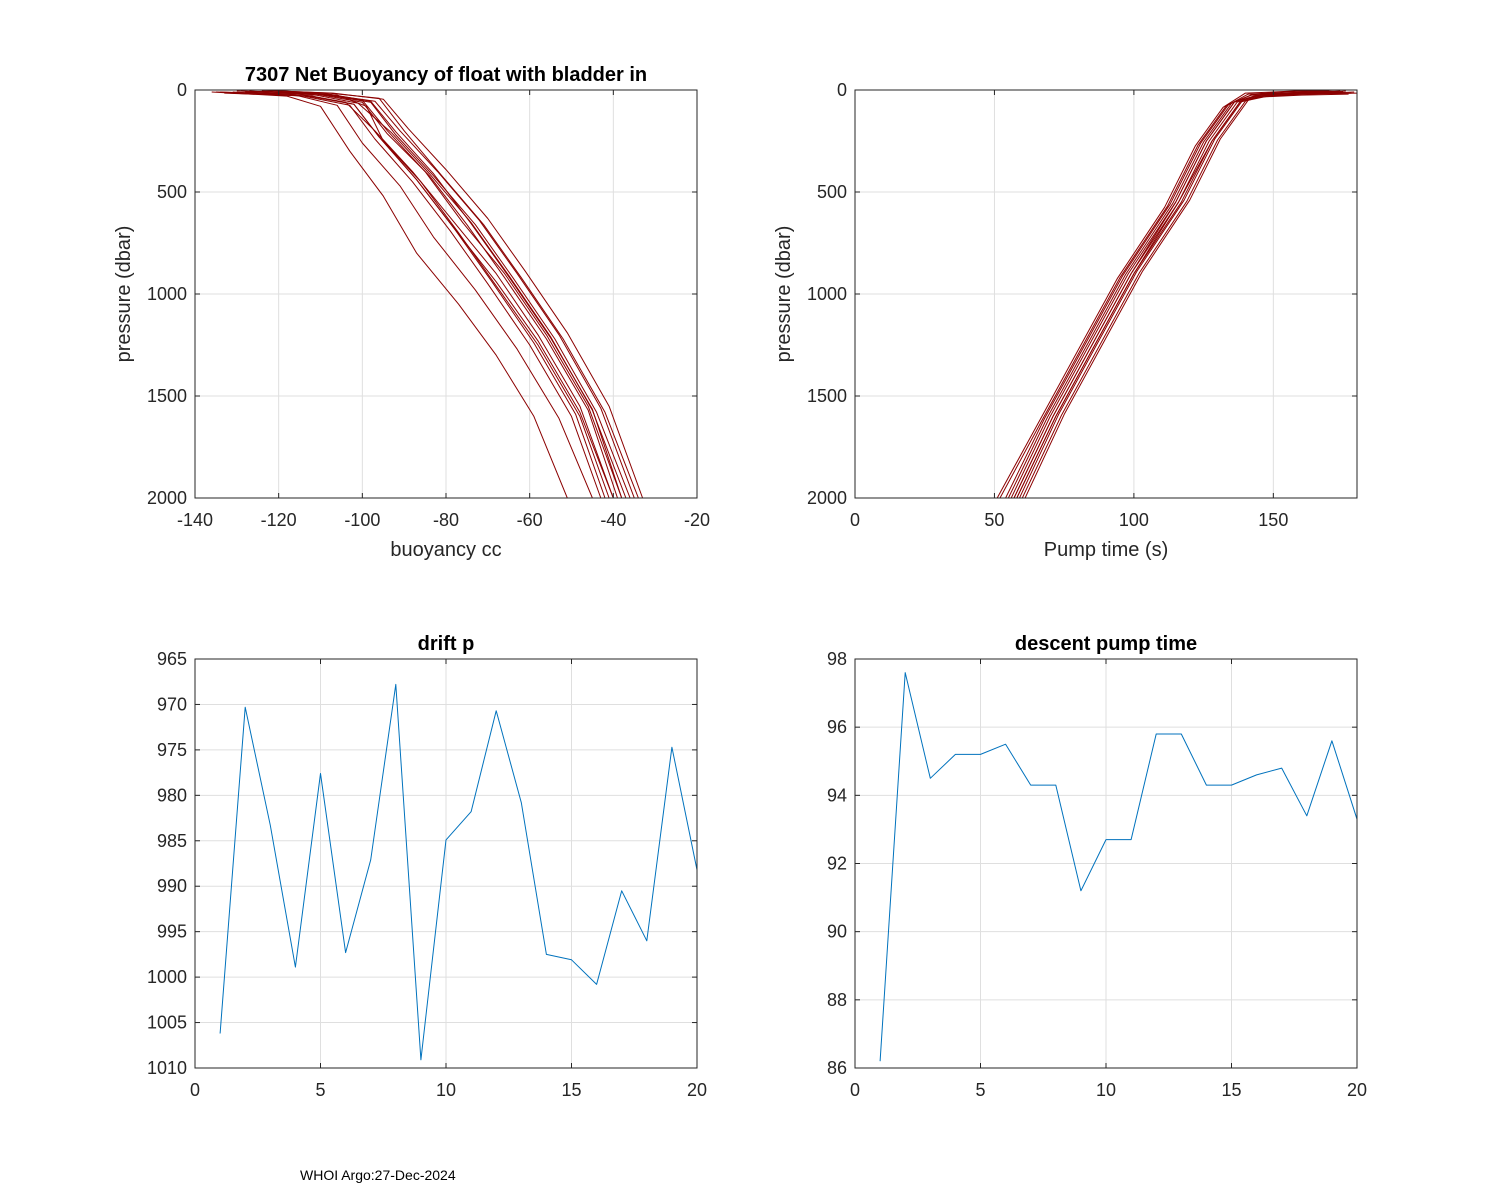 The width and height of the screenshot is (1500, 1200). Describe the element at coordinates (530, 520) in the screenshot. I see `buoyancy-xtick-label: -60` at that location.